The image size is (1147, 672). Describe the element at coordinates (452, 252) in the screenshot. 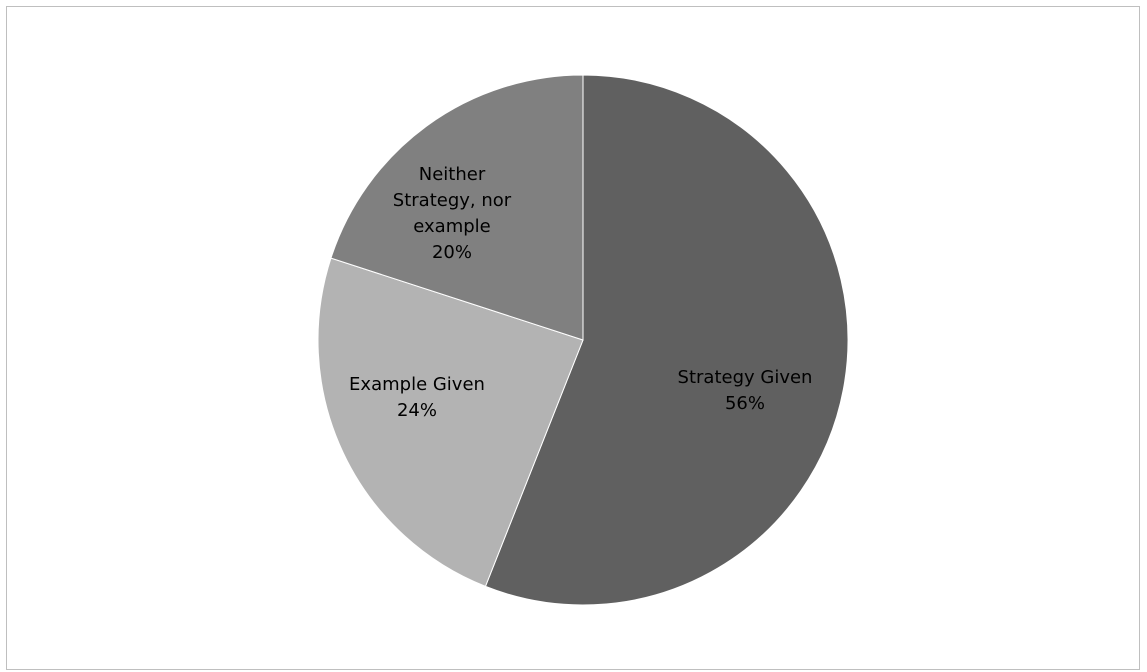

I see `slice-percent-label-2: 20%` at that location.